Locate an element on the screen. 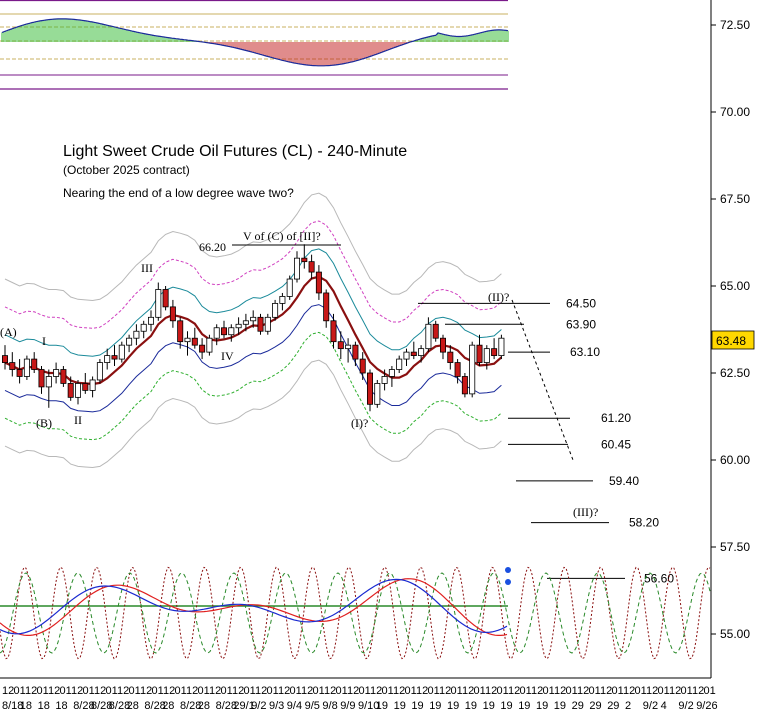 The image size is (761, 711). last-price-badge is located at coordinates (733, 340).